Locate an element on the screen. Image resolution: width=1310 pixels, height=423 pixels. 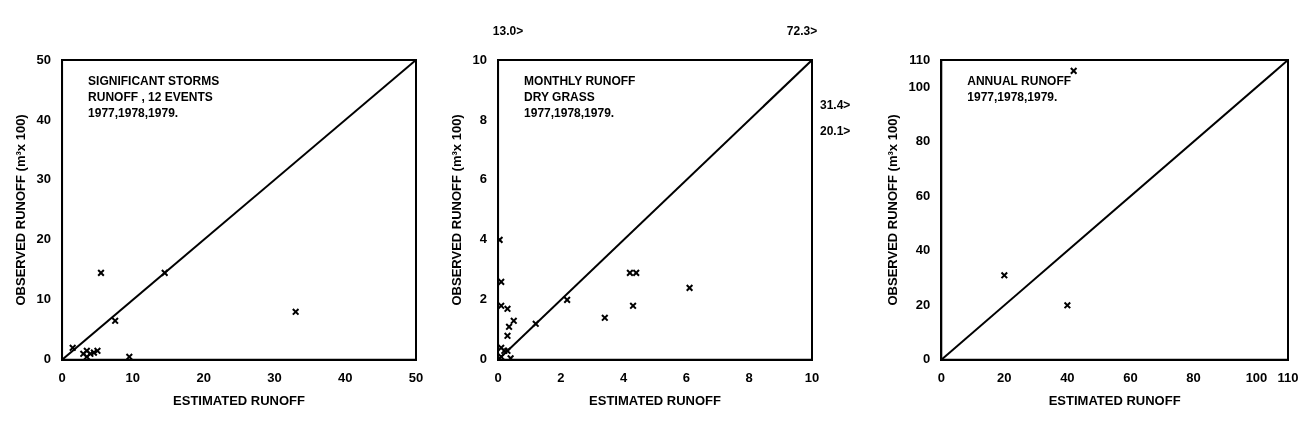
x-tick-label: 50 is located at coordinates (416, 378).